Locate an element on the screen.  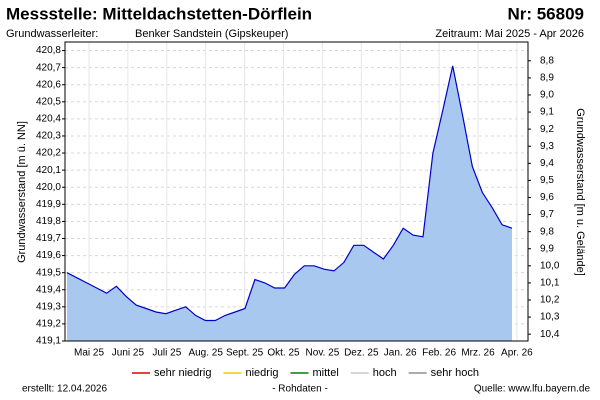
y-tick-label: 419,5 is located at coordinates (48, 272).